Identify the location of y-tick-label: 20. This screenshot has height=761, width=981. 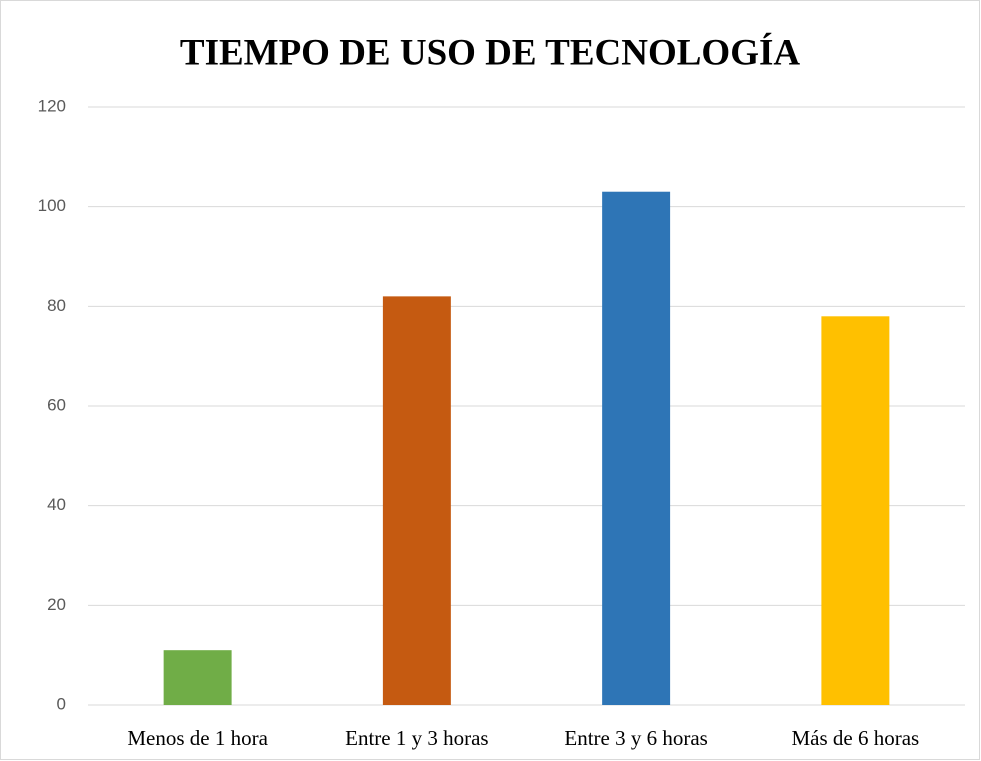
(56, 604).